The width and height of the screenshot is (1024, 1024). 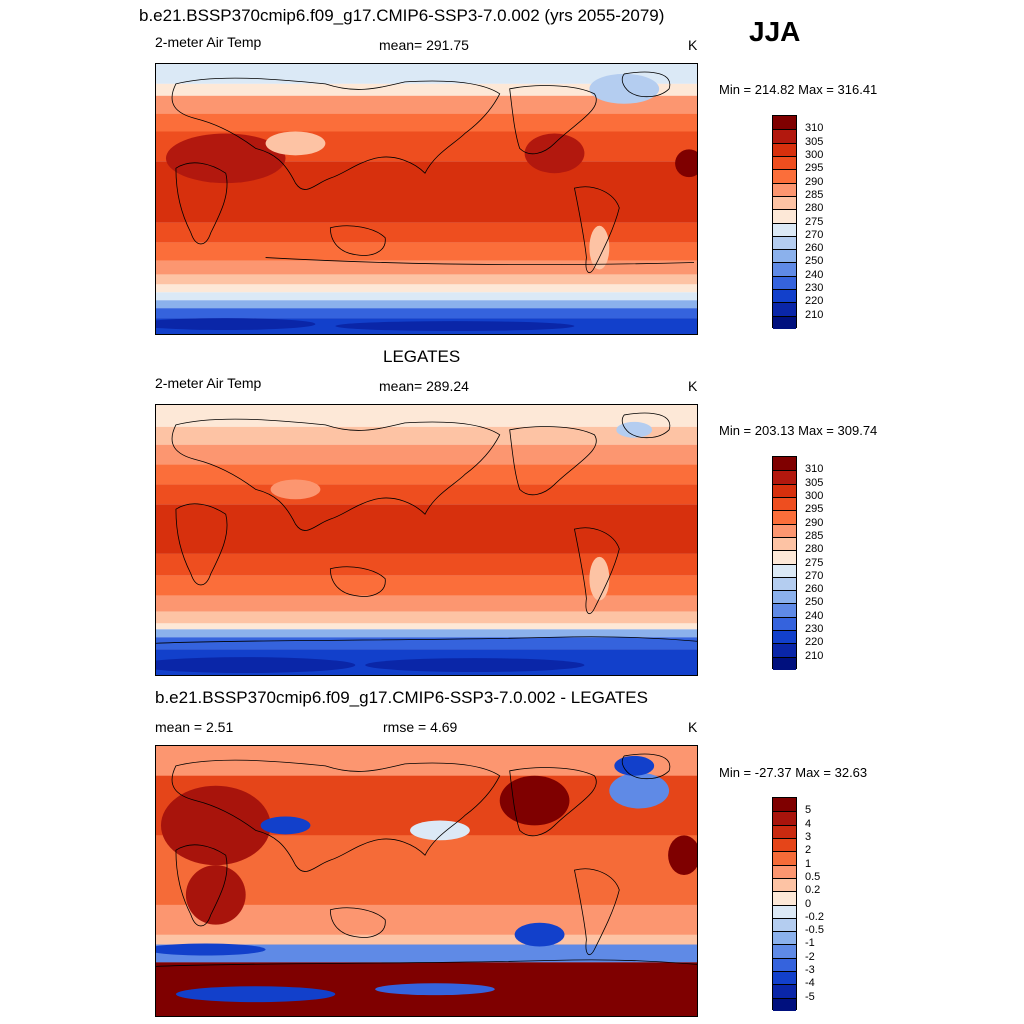 I want to click on panel3-colorbar-tick-label: 3, so click(x=808, y=836).